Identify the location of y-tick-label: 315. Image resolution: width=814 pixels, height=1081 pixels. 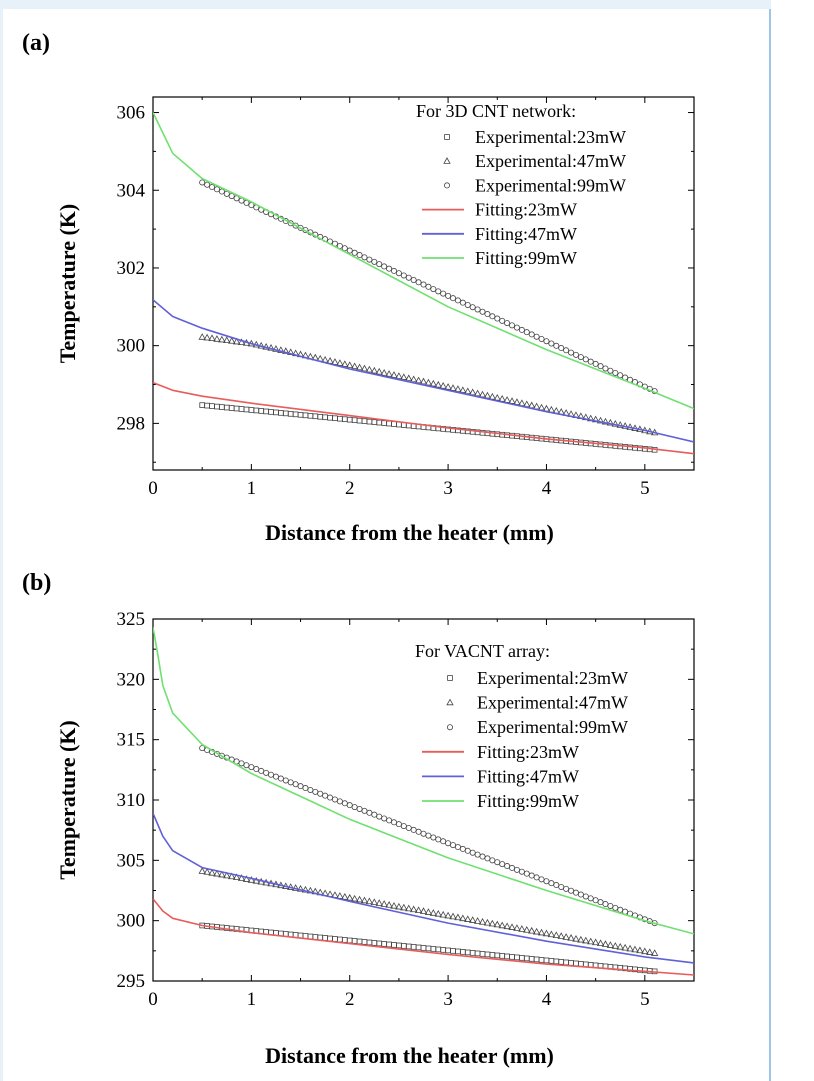
(131, 740).